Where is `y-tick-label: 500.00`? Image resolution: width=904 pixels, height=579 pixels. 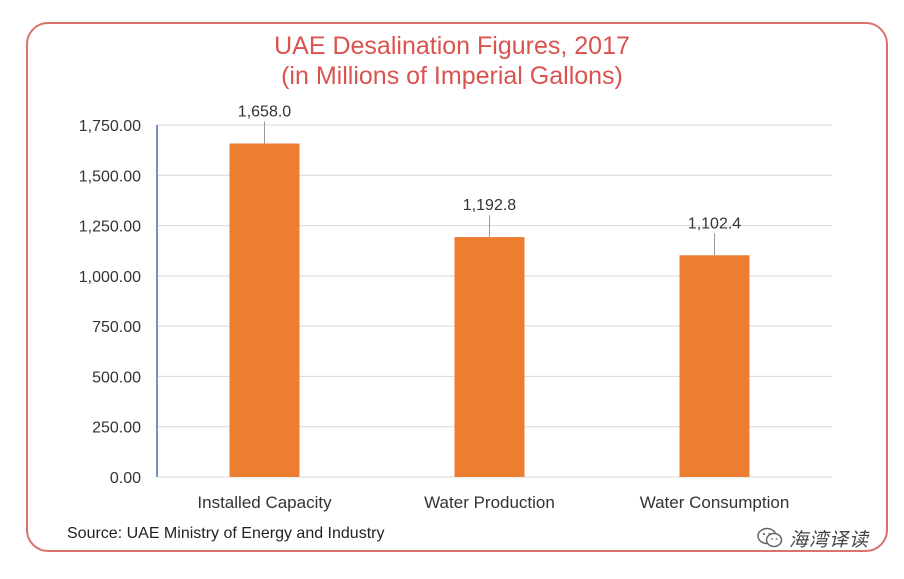 y-tick-label: 500.00 is located at coordinates (116, 377).